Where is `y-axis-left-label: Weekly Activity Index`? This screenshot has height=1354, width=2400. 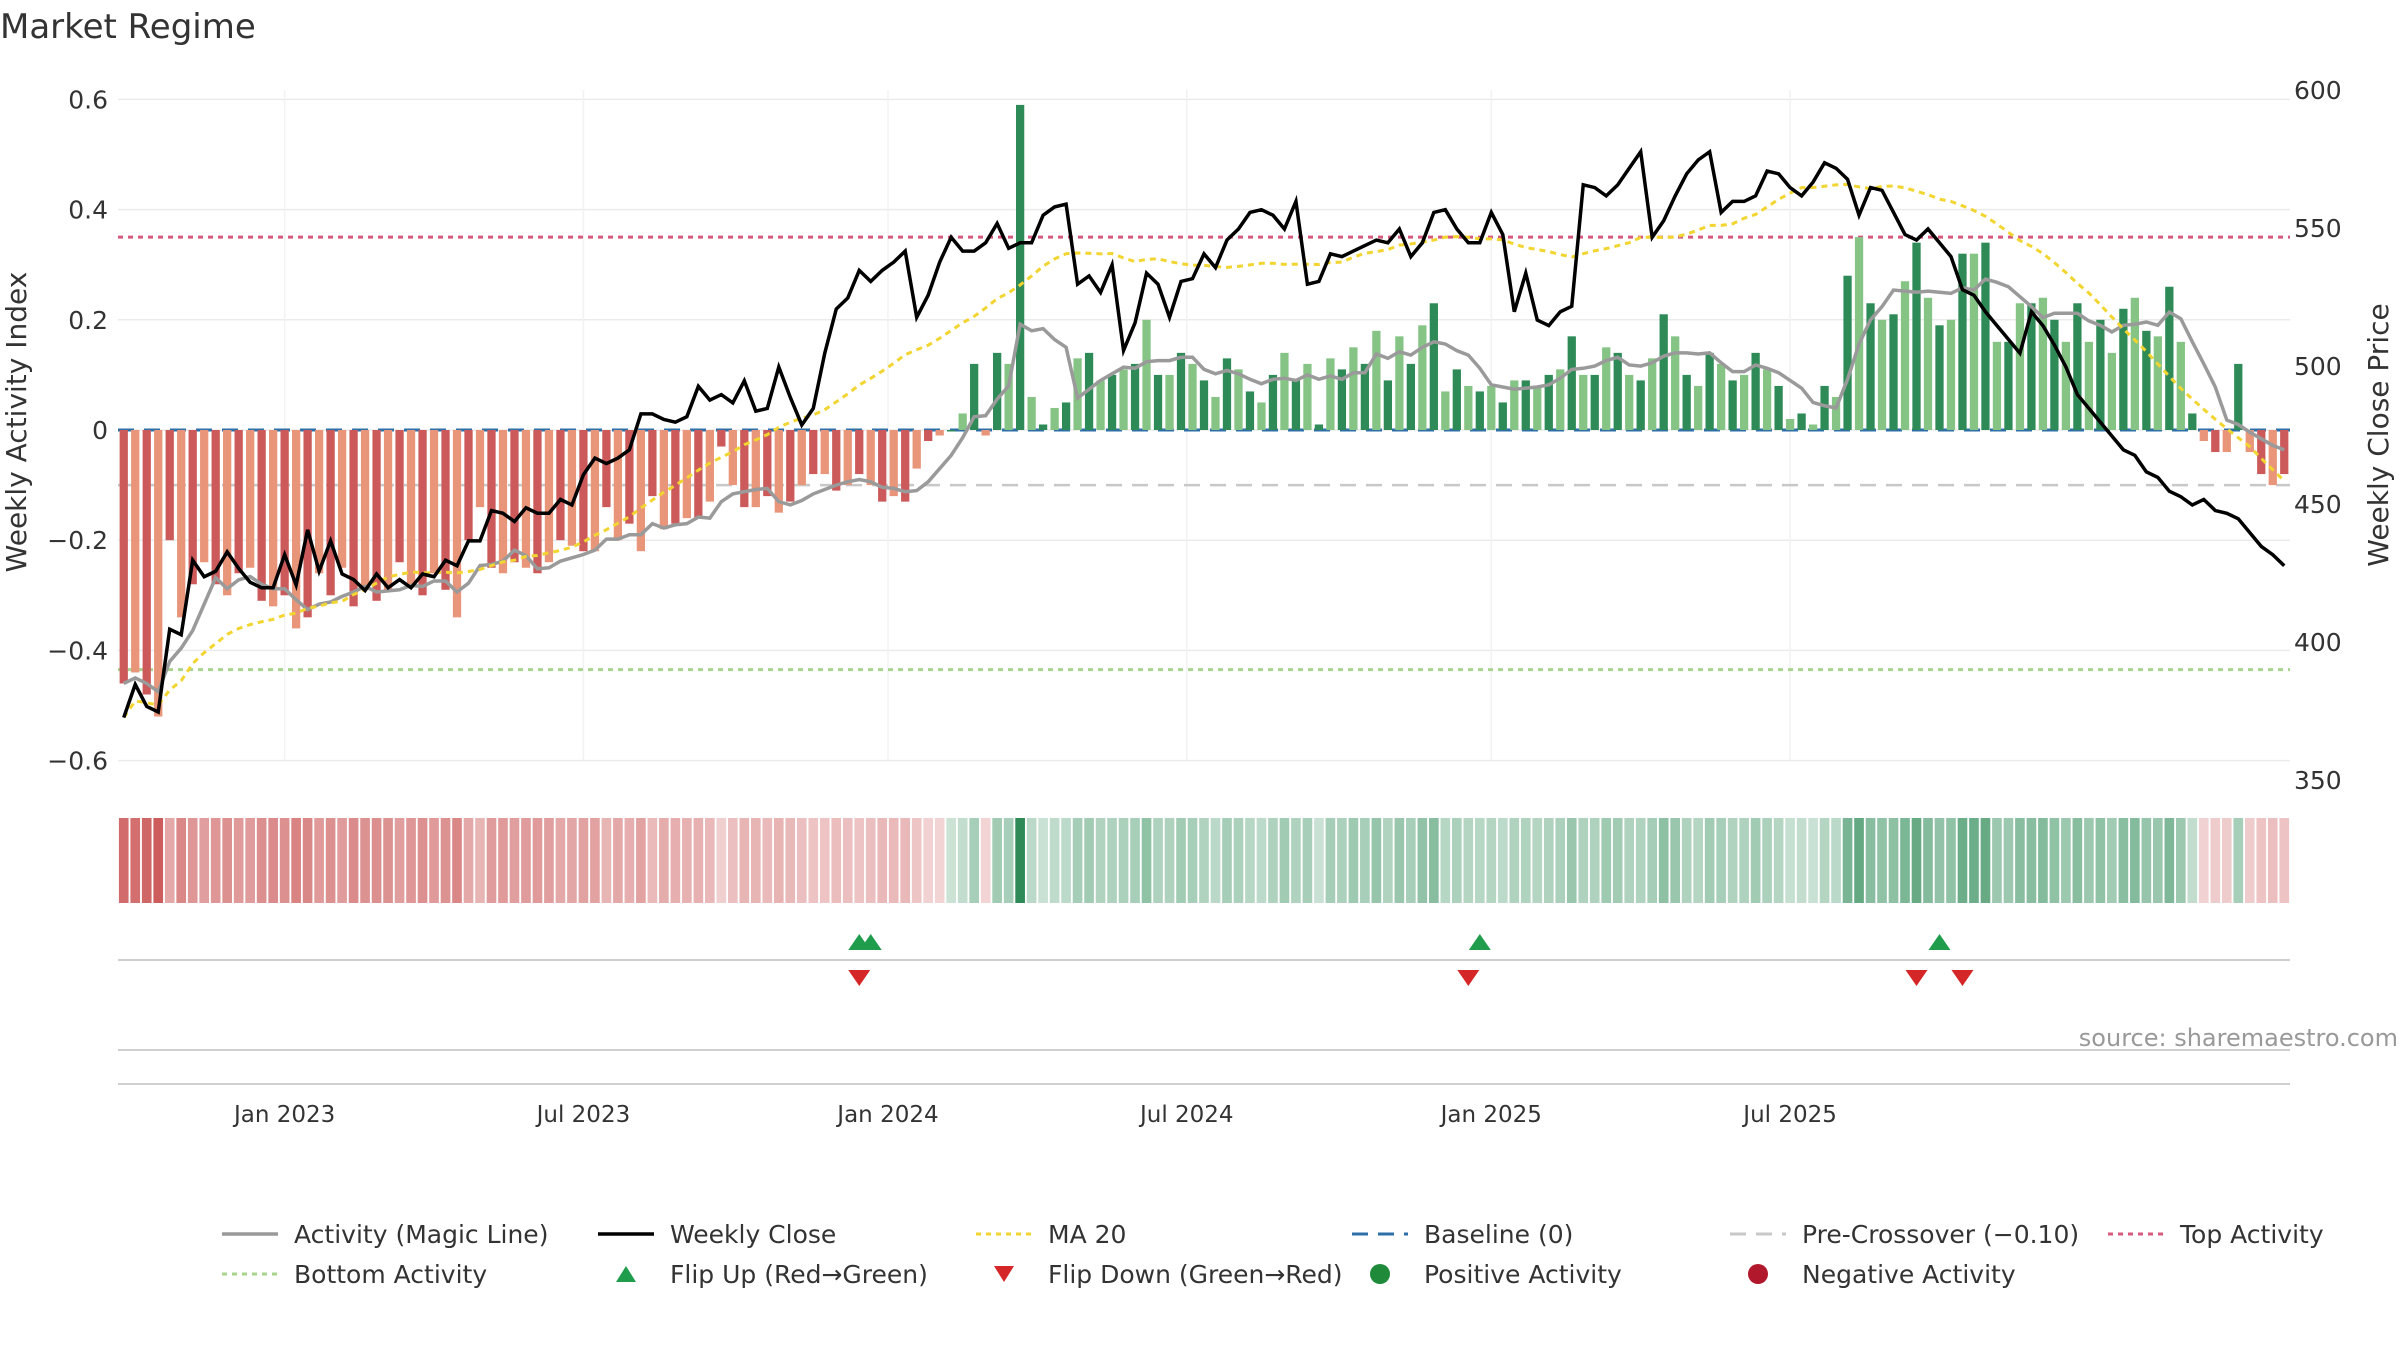
y-axis-left-label: Weekly Activity Index is located at coordinates (16, 422).